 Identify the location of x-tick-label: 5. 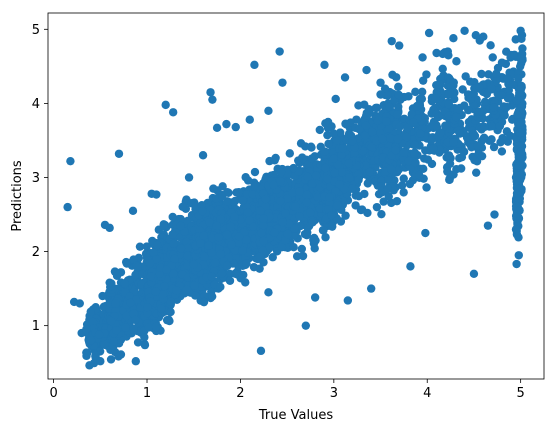
(521, 393).